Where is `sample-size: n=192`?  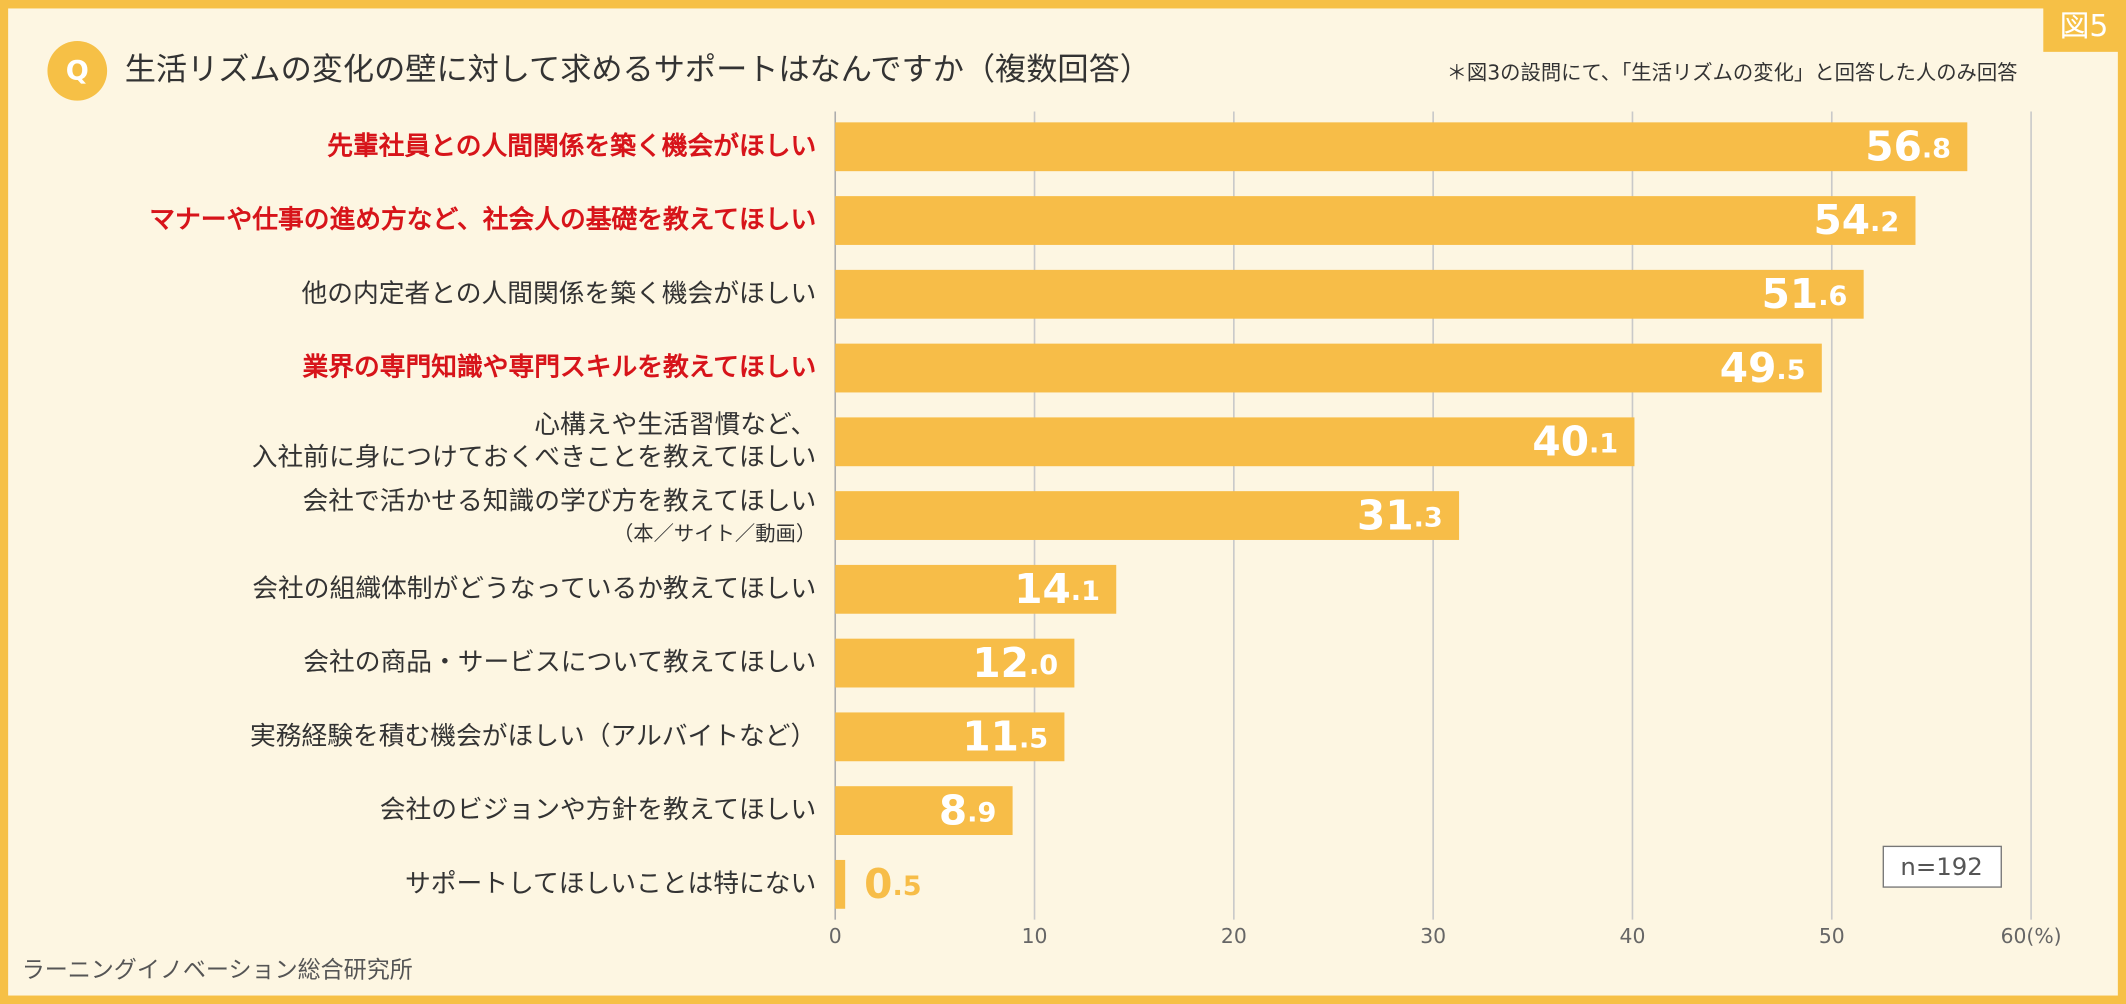 sample-size: n=192 is located at coordinates (1941, 866).